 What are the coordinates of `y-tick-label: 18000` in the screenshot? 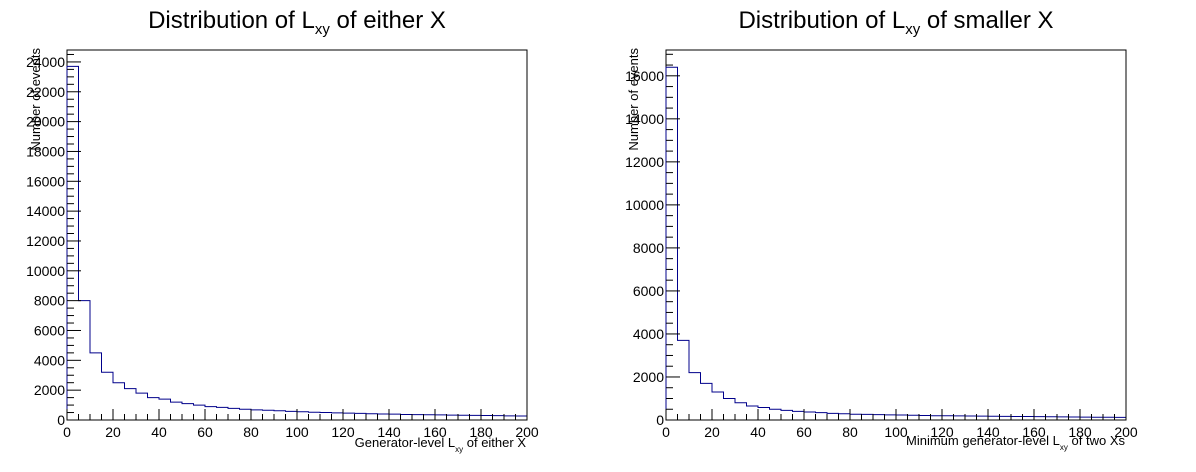 It's located at (45, 151).